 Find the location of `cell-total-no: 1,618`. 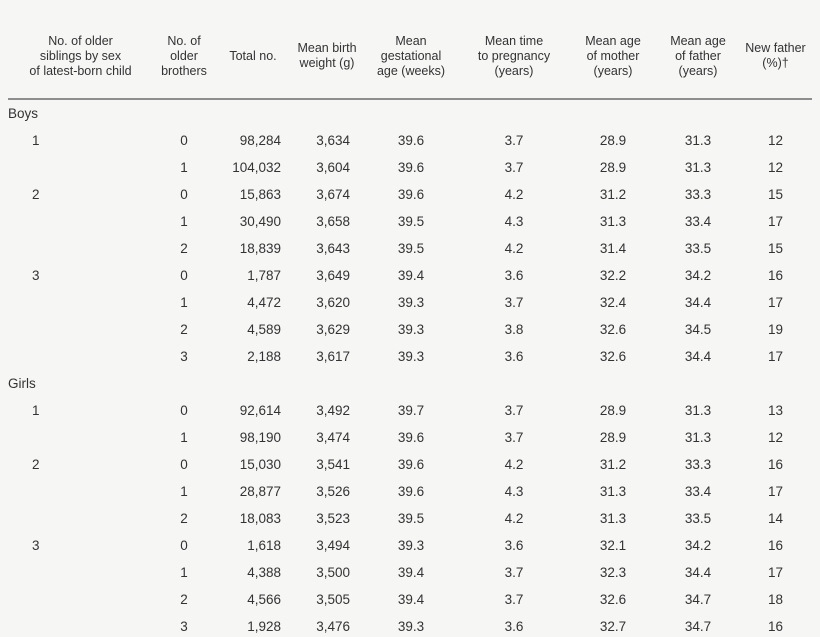

cell-total-no: 1,618 is located at coordinates (264, 545).